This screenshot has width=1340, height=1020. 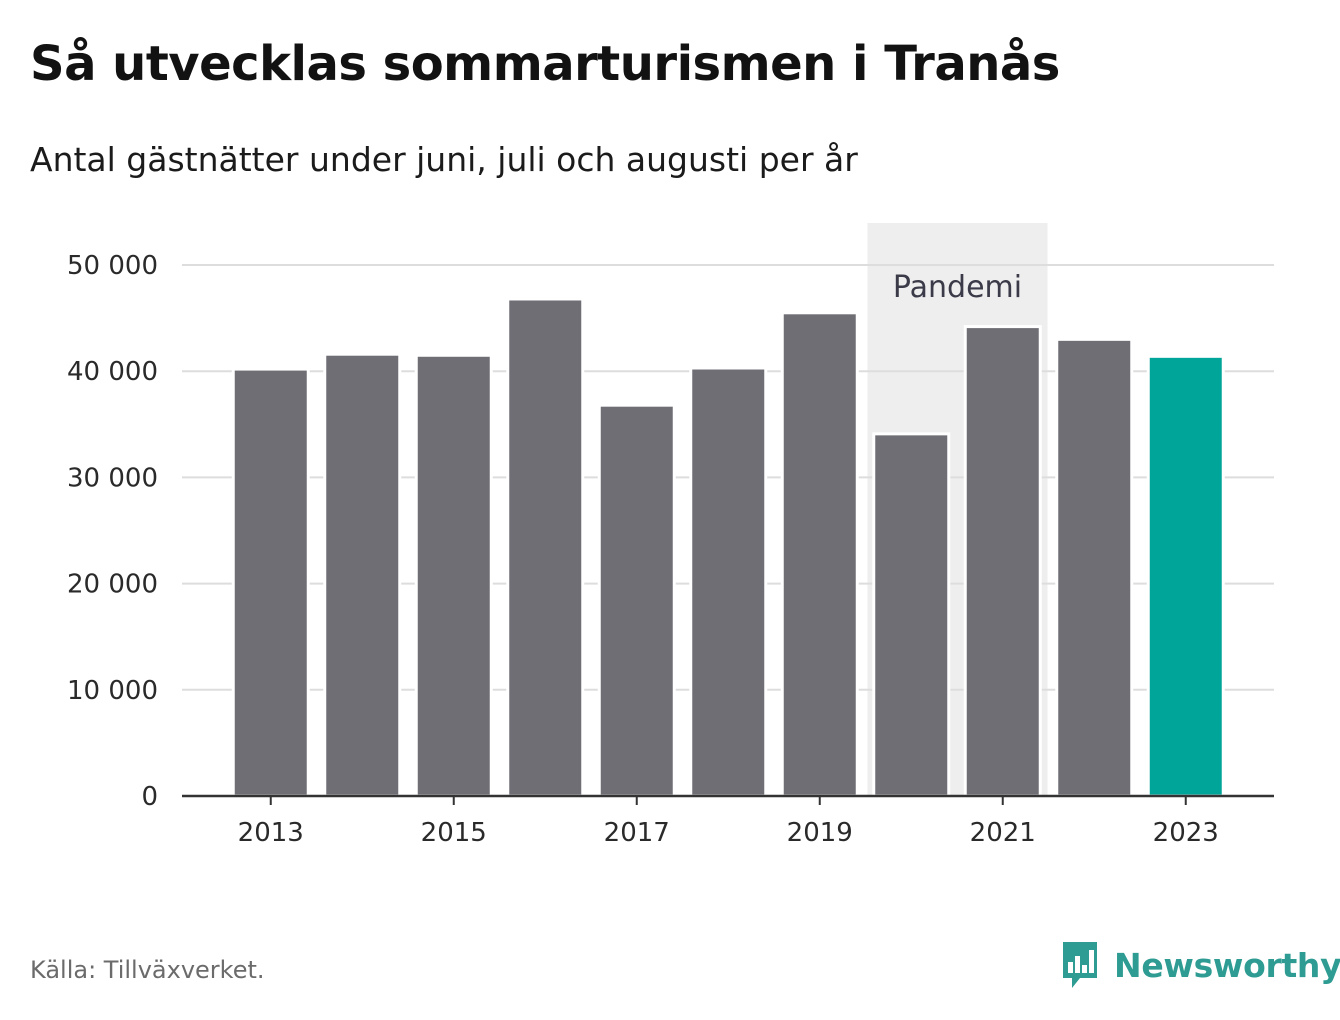 I want to click on bar-2019, so click(x=819, y=554).